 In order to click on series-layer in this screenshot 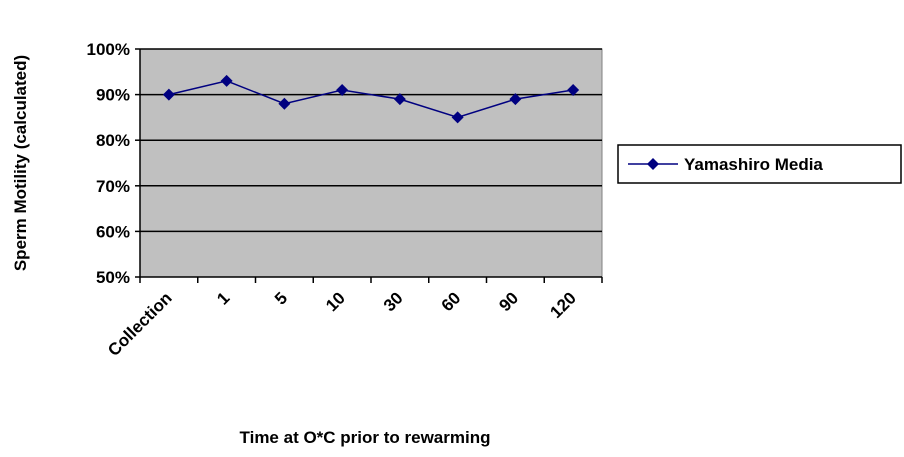, I will do `click(371, 99)`.